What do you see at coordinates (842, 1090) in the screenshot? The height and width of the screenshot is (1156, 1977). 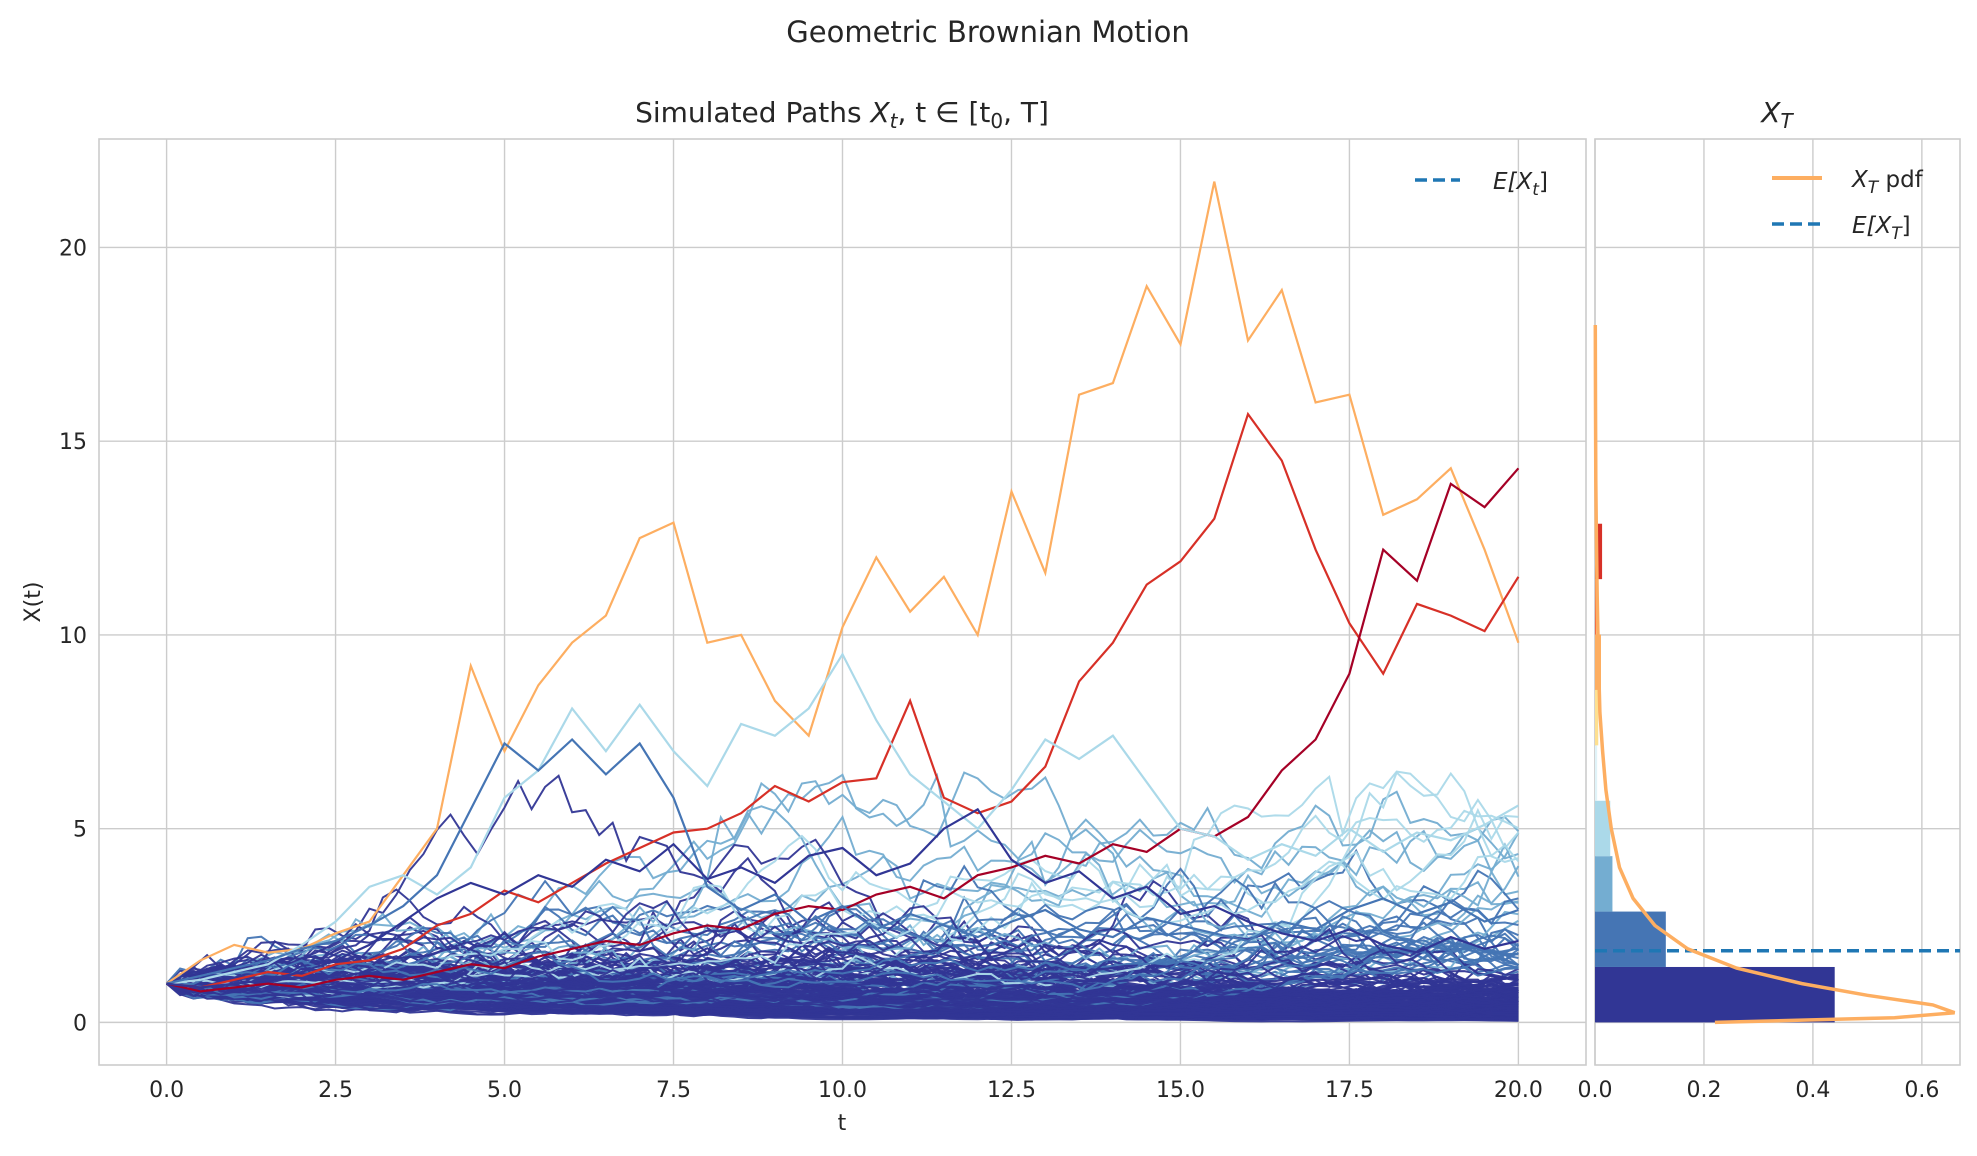 I see `paths-xtick-label: 10.0` at bounding box center [842, 1090].